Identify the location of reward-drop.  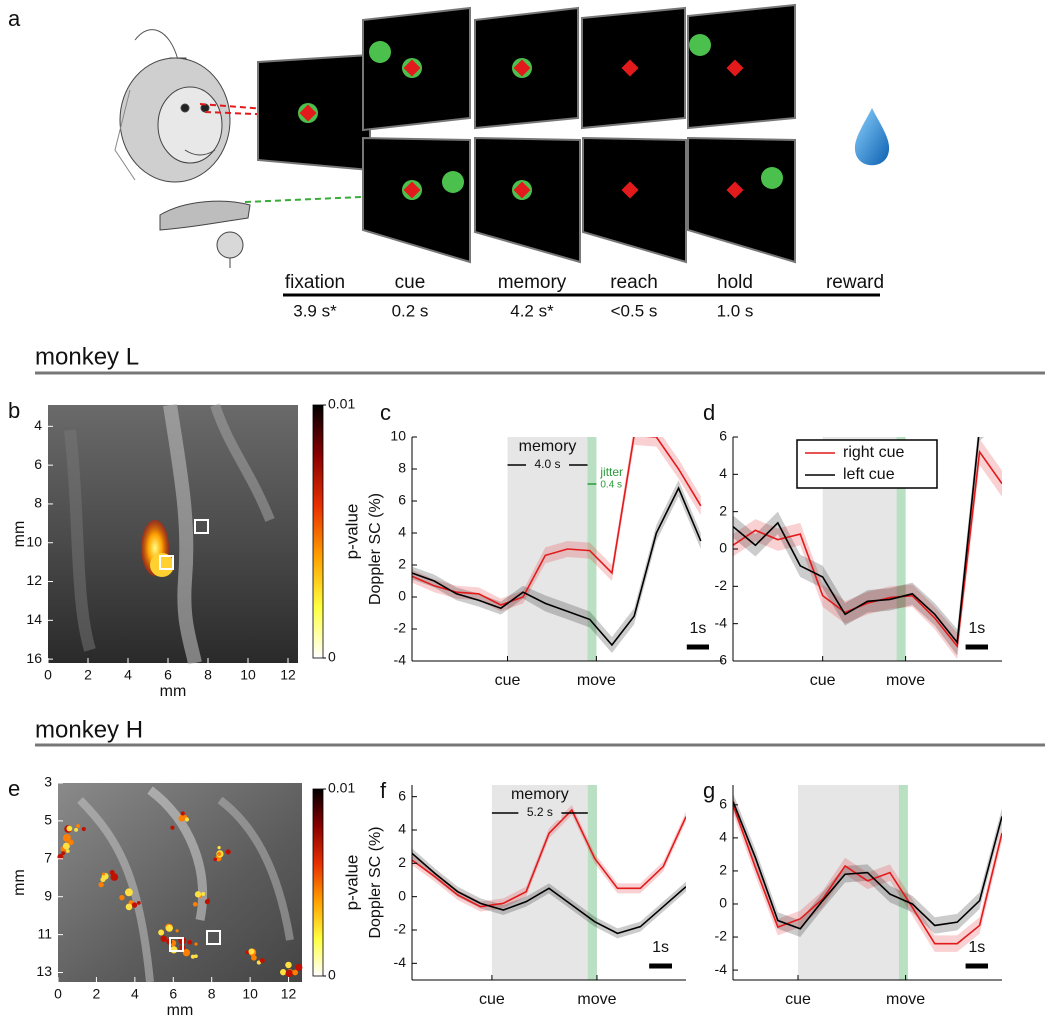
(872, 137).